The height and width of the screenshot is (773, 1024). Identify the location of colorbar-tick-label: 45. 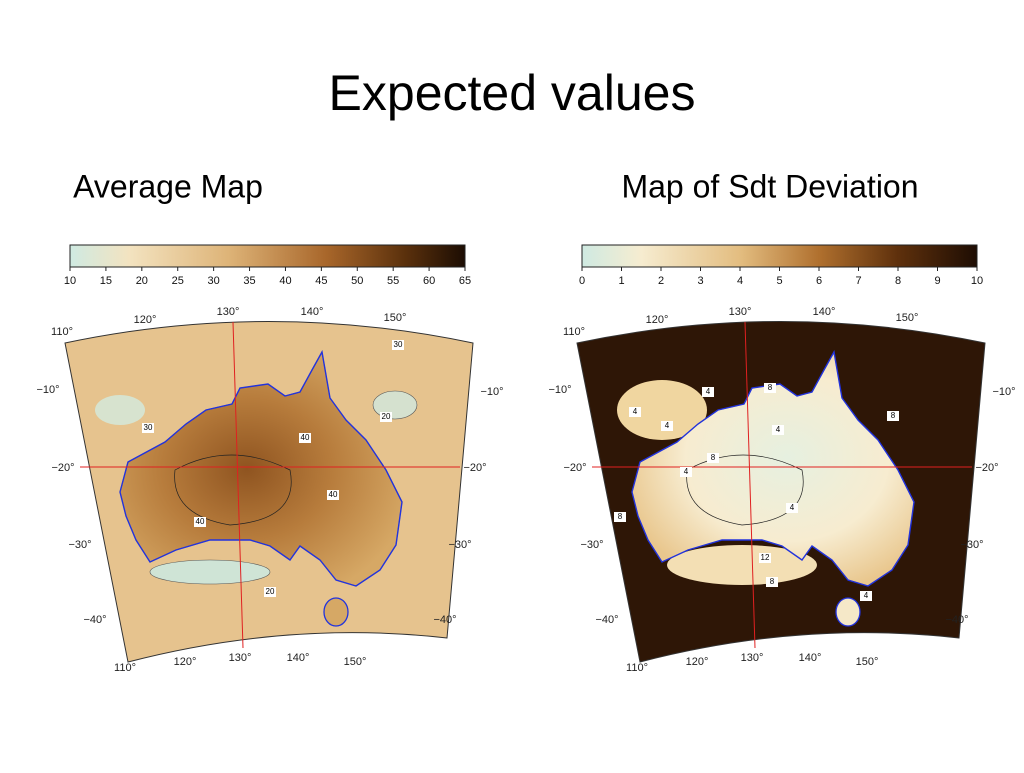
(321, 281).